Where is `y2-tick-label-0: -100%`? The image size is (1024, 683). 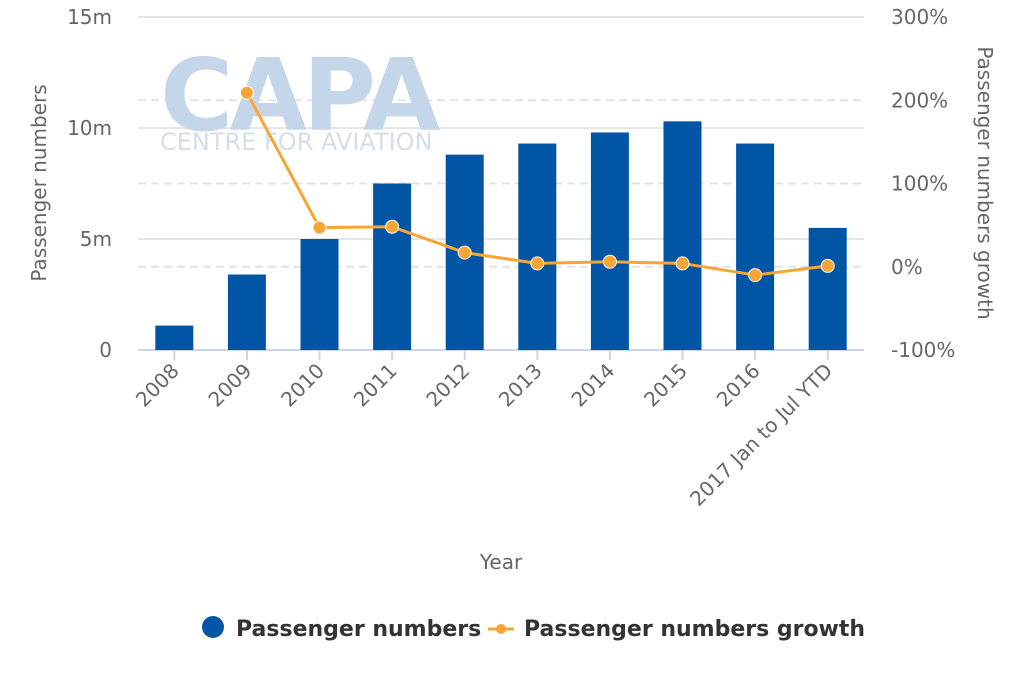 y2-tick-label-0: -100% is located at coordinates (923, 350).